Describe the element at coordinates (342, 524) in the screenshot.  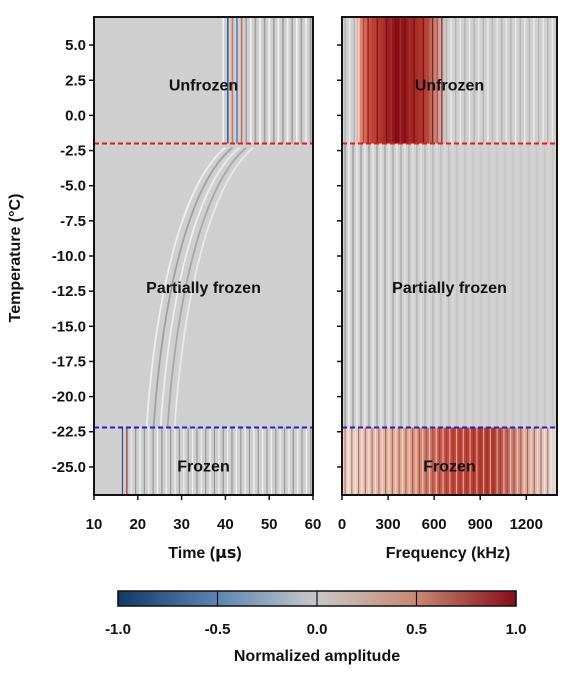
I see `x-tick-label: 0` at that location.